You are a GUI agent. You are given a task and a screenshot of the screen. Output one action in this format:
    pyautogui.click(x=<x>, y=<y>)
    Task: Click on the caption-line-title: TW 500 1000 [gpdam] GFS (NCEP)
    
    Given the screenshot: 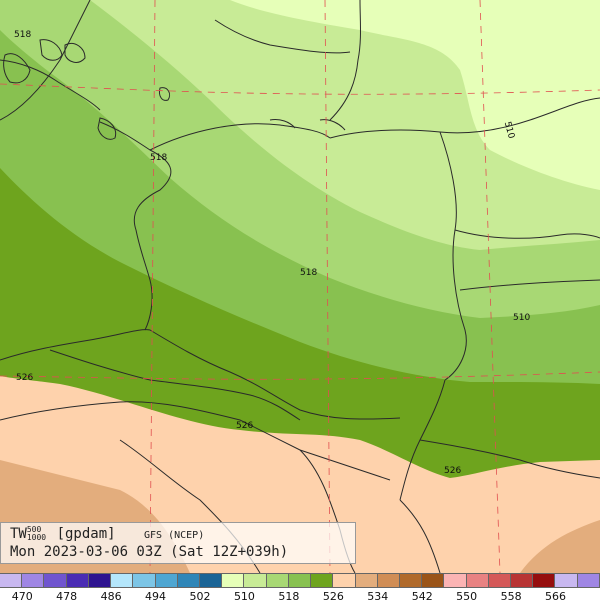 What is the action you would take?
    pyautogui.click(x=182, y=535)
    